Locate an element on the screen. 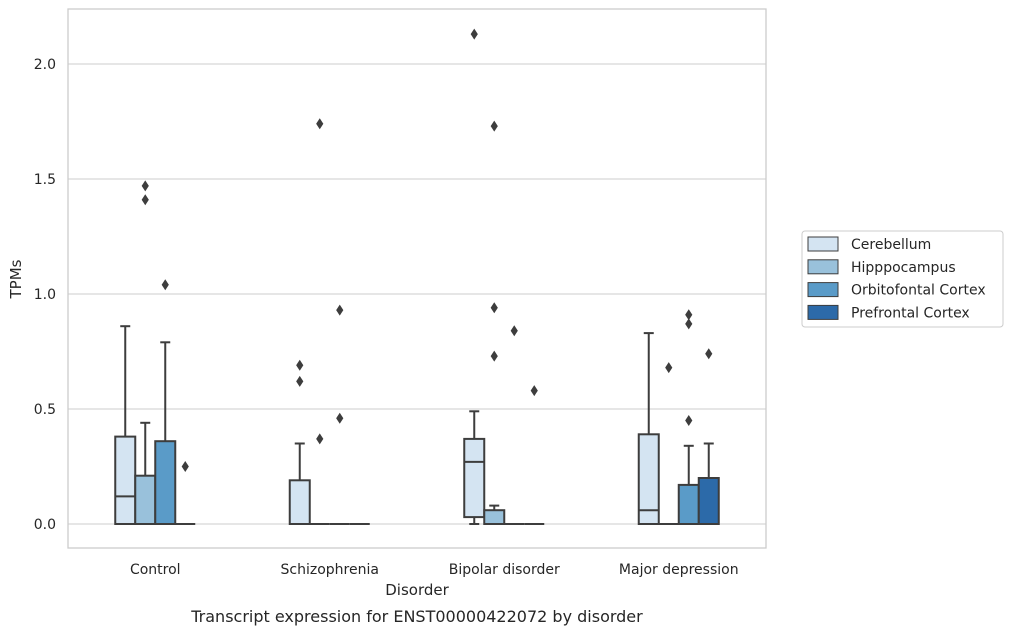 This screenshot has width=1014, height=634. y-tick-label: 0.0 is located at coordinates (45, 525).